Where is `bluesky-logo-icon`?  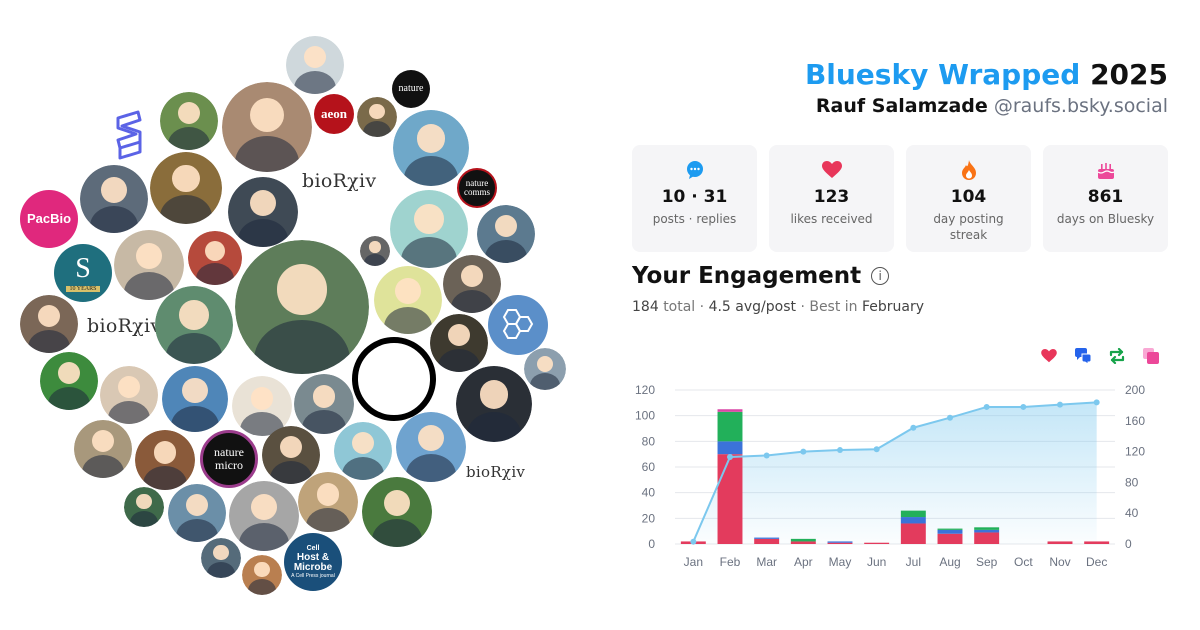
bluesky-logo-icon is located at coordinates (129, 135).